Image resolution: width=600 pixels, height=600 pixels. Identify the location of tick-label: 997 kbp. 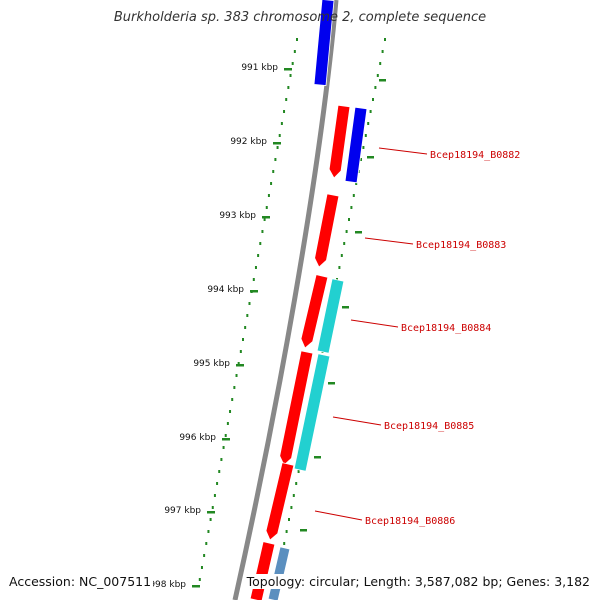
(182, 511).